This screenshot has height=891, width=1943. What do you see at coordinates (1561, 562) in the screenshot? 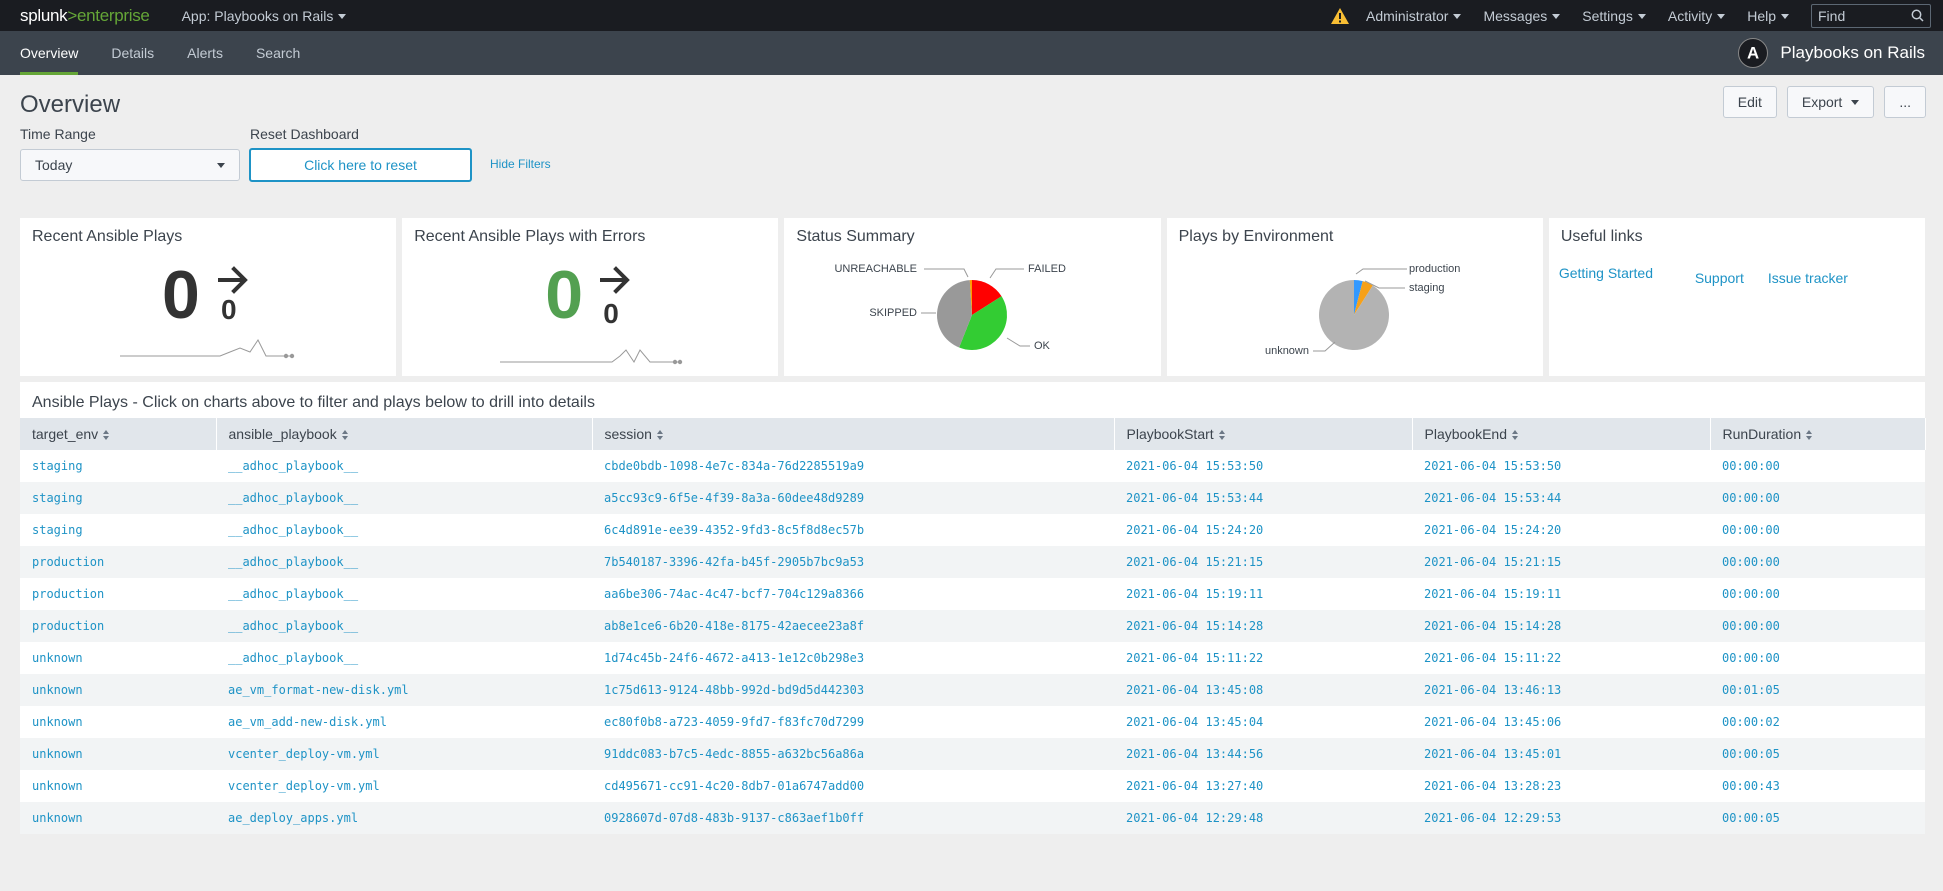
I see `table-cell-playbookend: 2021-06-04 15:21:15` at bounding box center [1561, 562].